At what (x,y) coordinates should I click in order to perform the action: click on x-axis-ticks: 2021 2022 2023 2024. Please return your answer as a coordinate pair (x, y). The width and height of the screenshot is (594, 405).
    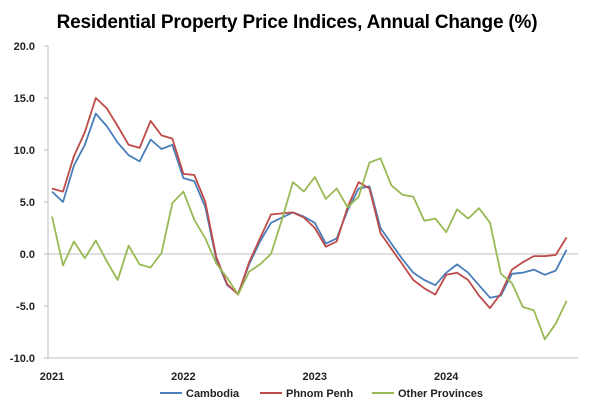
    Looking at the image, I should click on (250, 377).